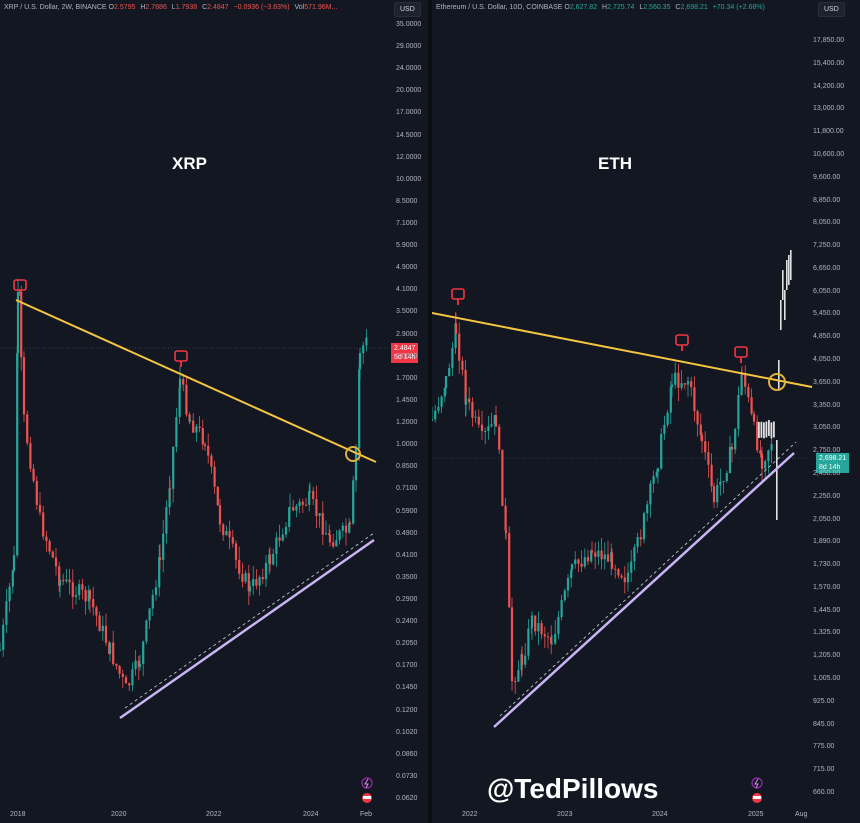 The height and width of the screenshot is (823, 860). I want to click on eth-flag-icon, so click(757, 798).